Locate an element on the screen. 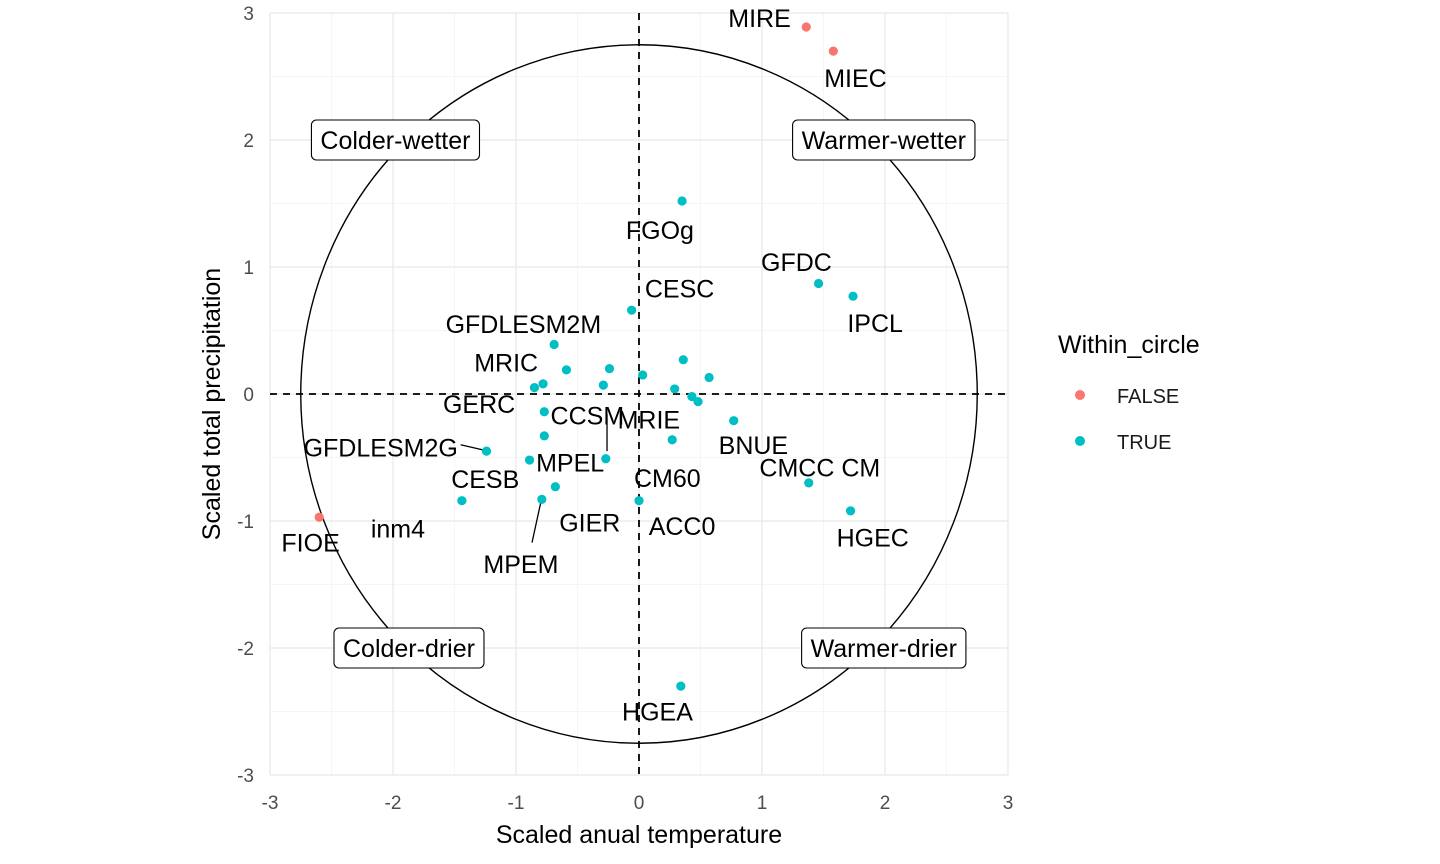 The image size is (1440, 864). point-label: MIEC is located at coordinates (855, 79).